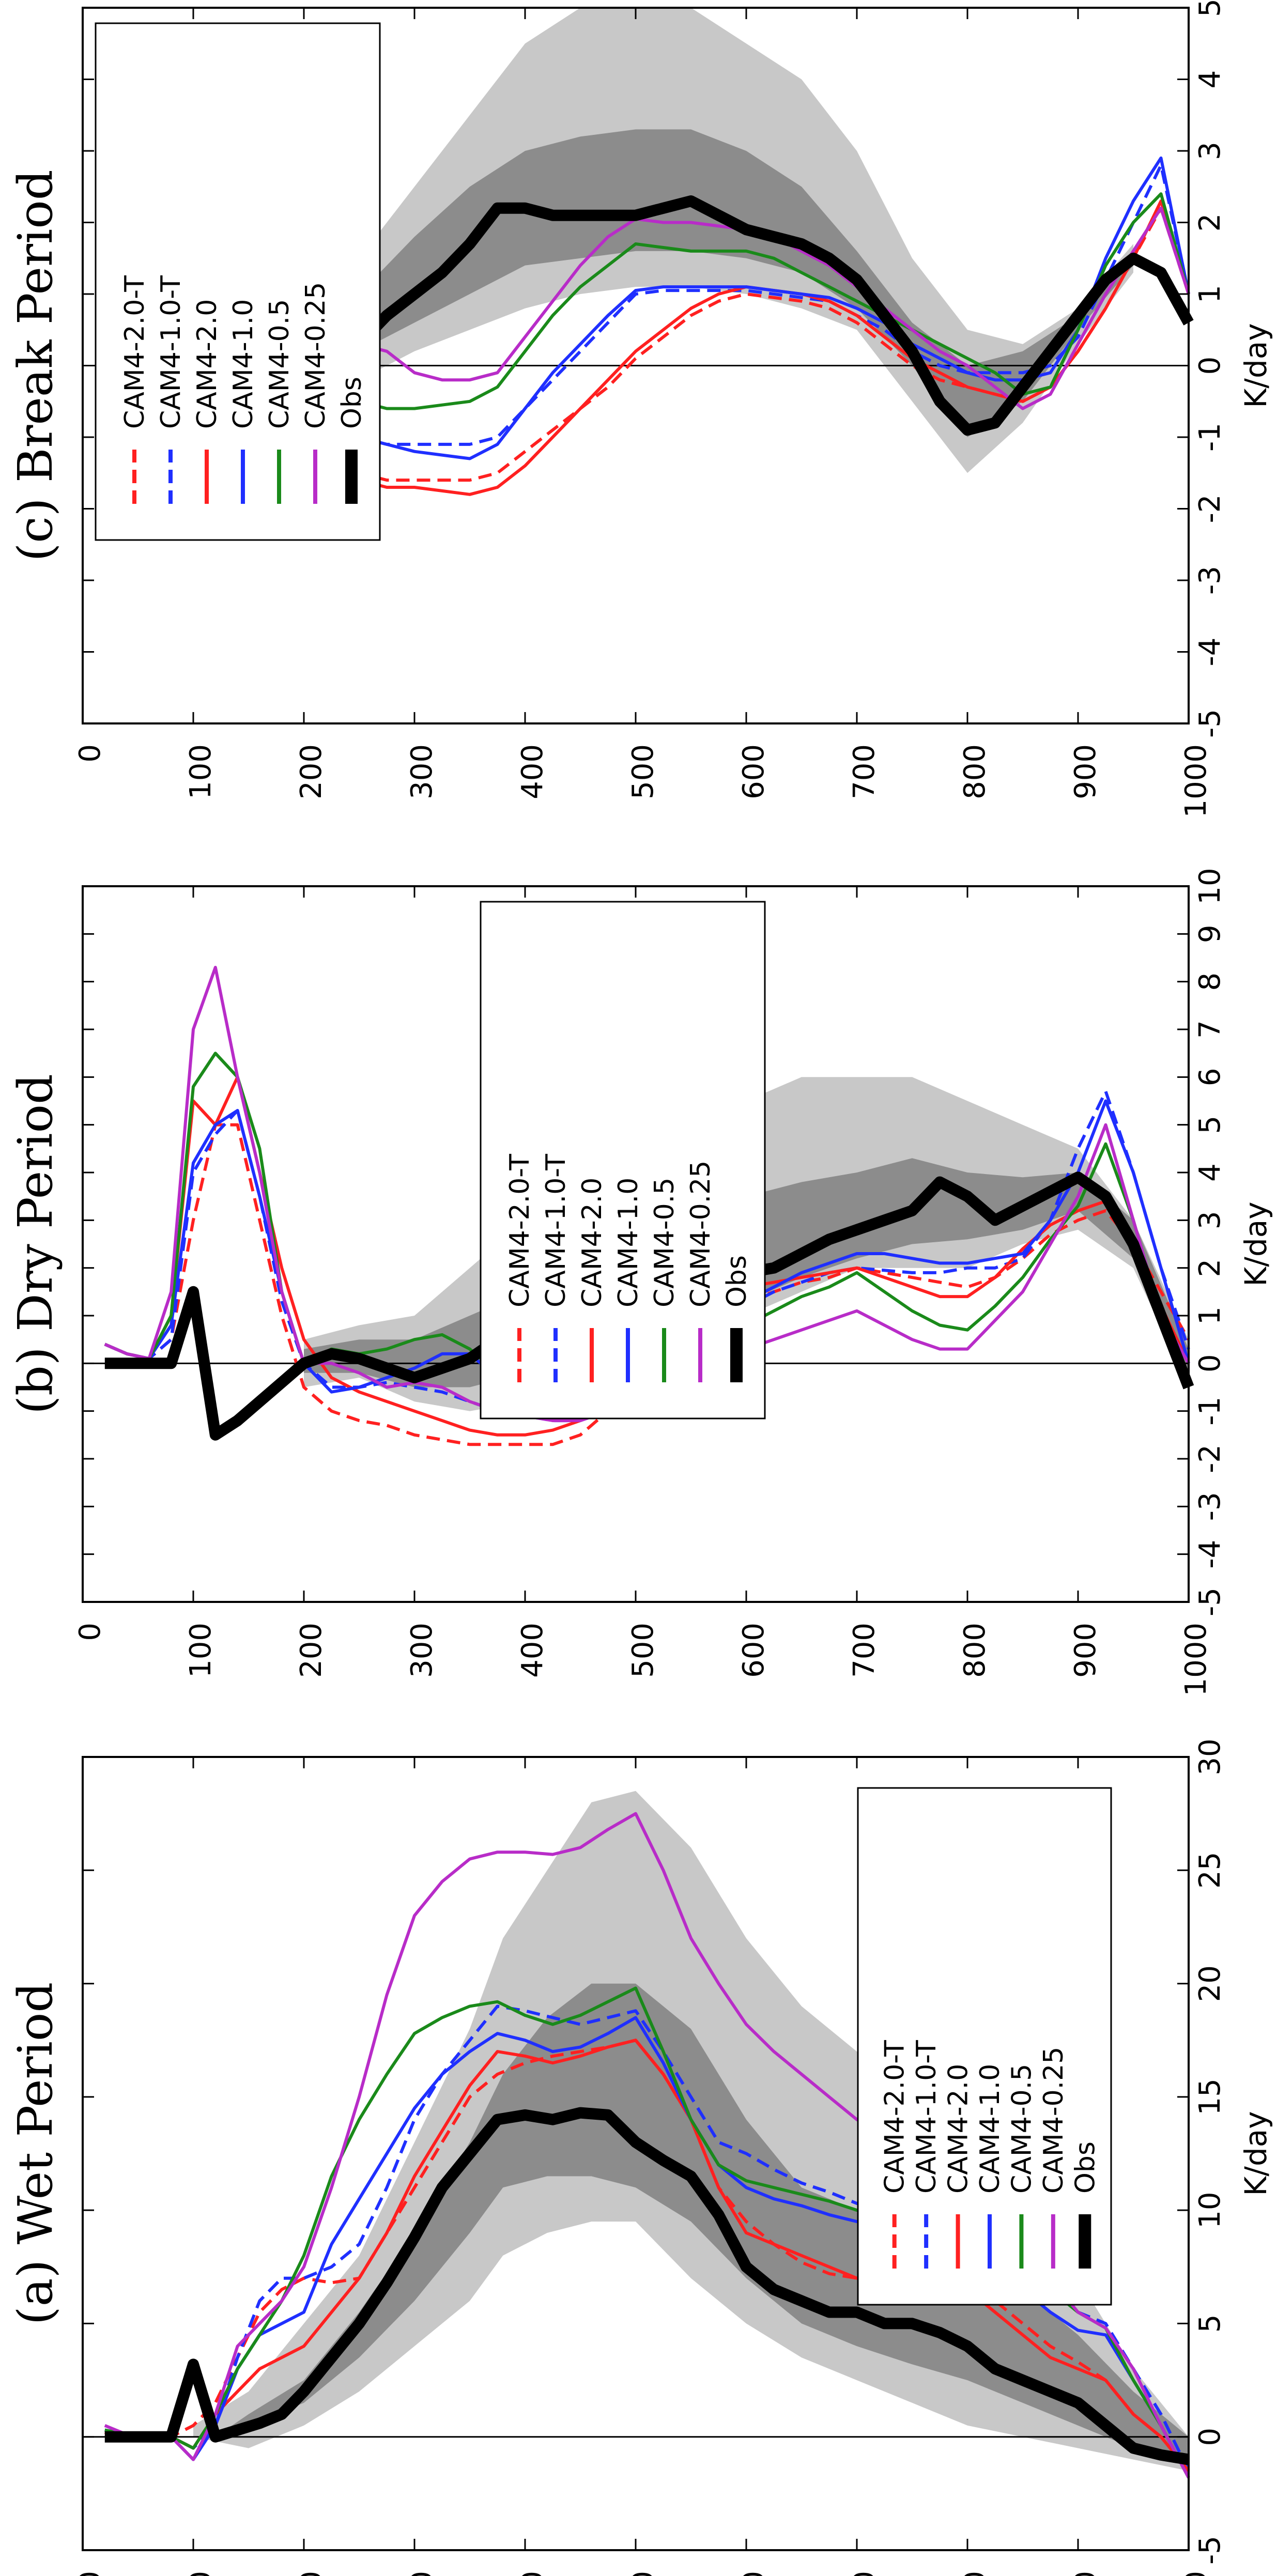 Image resolution: width=1277 pixels, height=2576 pixels. Describe the element at coordinates (1210, 935) in the screenshot. I see `kday-tick-label: 9` at that location.